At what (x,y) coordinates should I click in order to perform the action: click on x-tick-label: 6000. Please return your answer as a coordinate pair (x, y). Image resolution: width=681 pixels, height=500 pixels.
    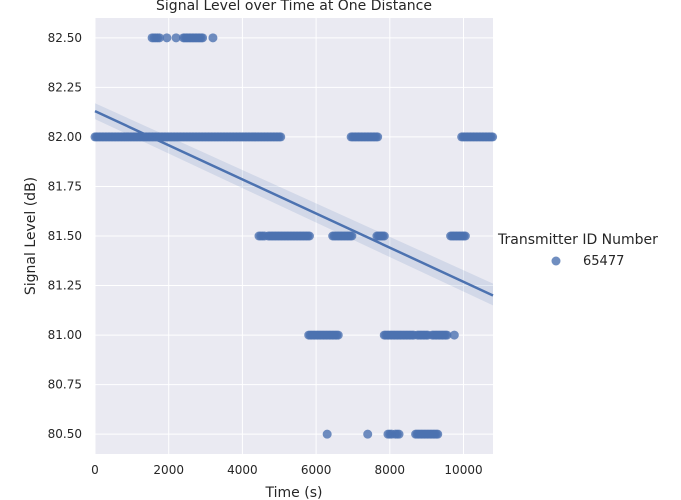
    Looking at the image, I should click on (316, 470).